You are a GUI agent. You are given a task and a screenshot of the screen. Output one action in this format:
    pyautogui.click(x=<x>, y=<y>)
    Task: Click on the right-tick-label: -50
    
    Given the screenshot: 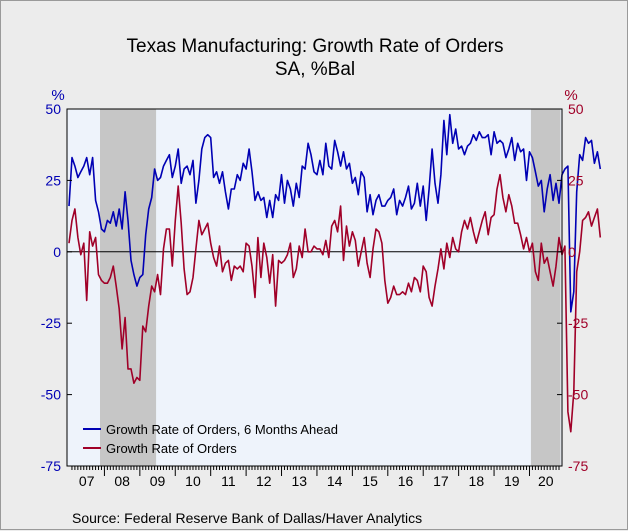 What is the action you would take?
    pyautogui.click(x=578, y=395)
    